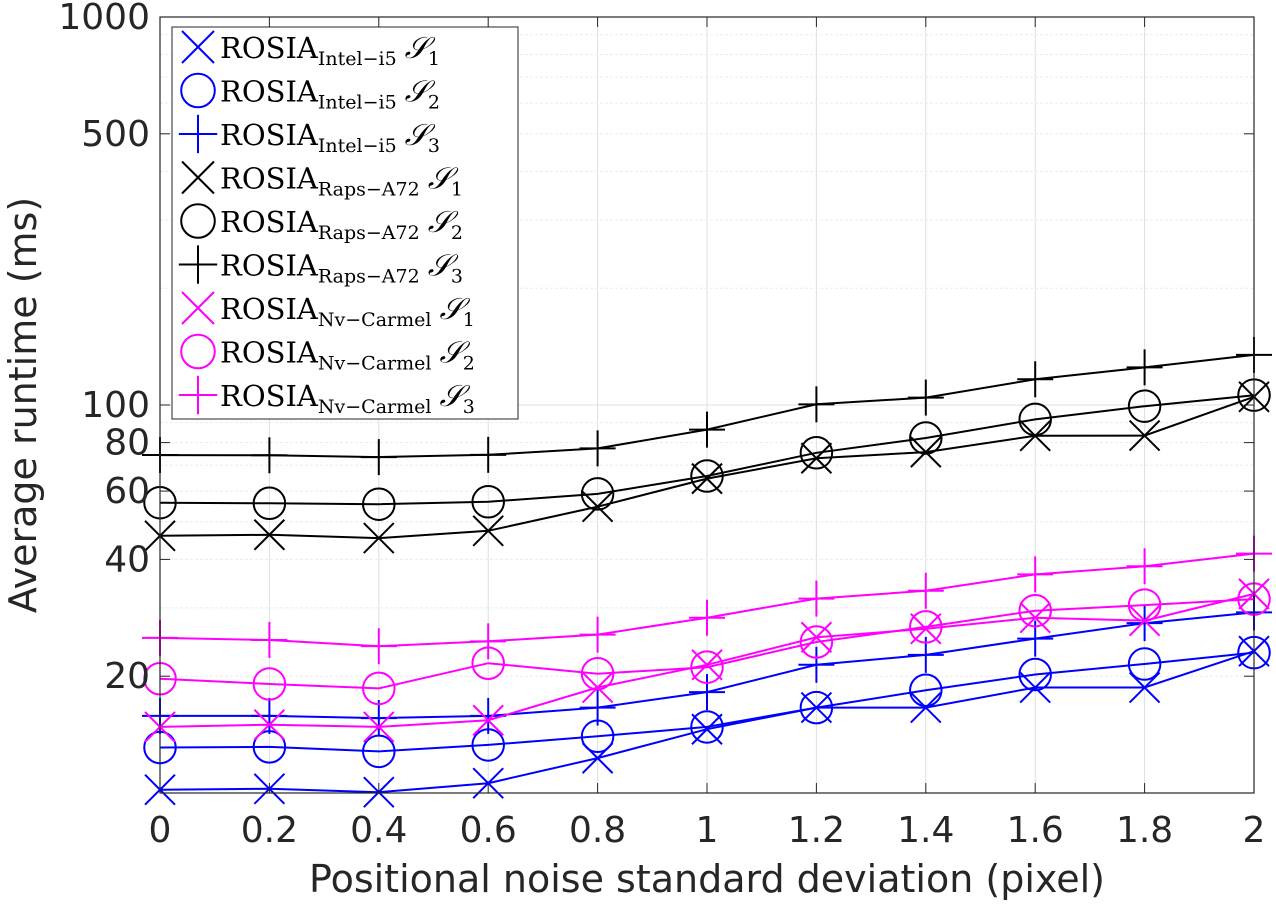 Image resolution: width=1276 pixels, height=904 pixels. What do you see at coordinates (488, 830) in the screenshot?
I see `x-tick-label: 0.6` at bounding box center [488, 830].